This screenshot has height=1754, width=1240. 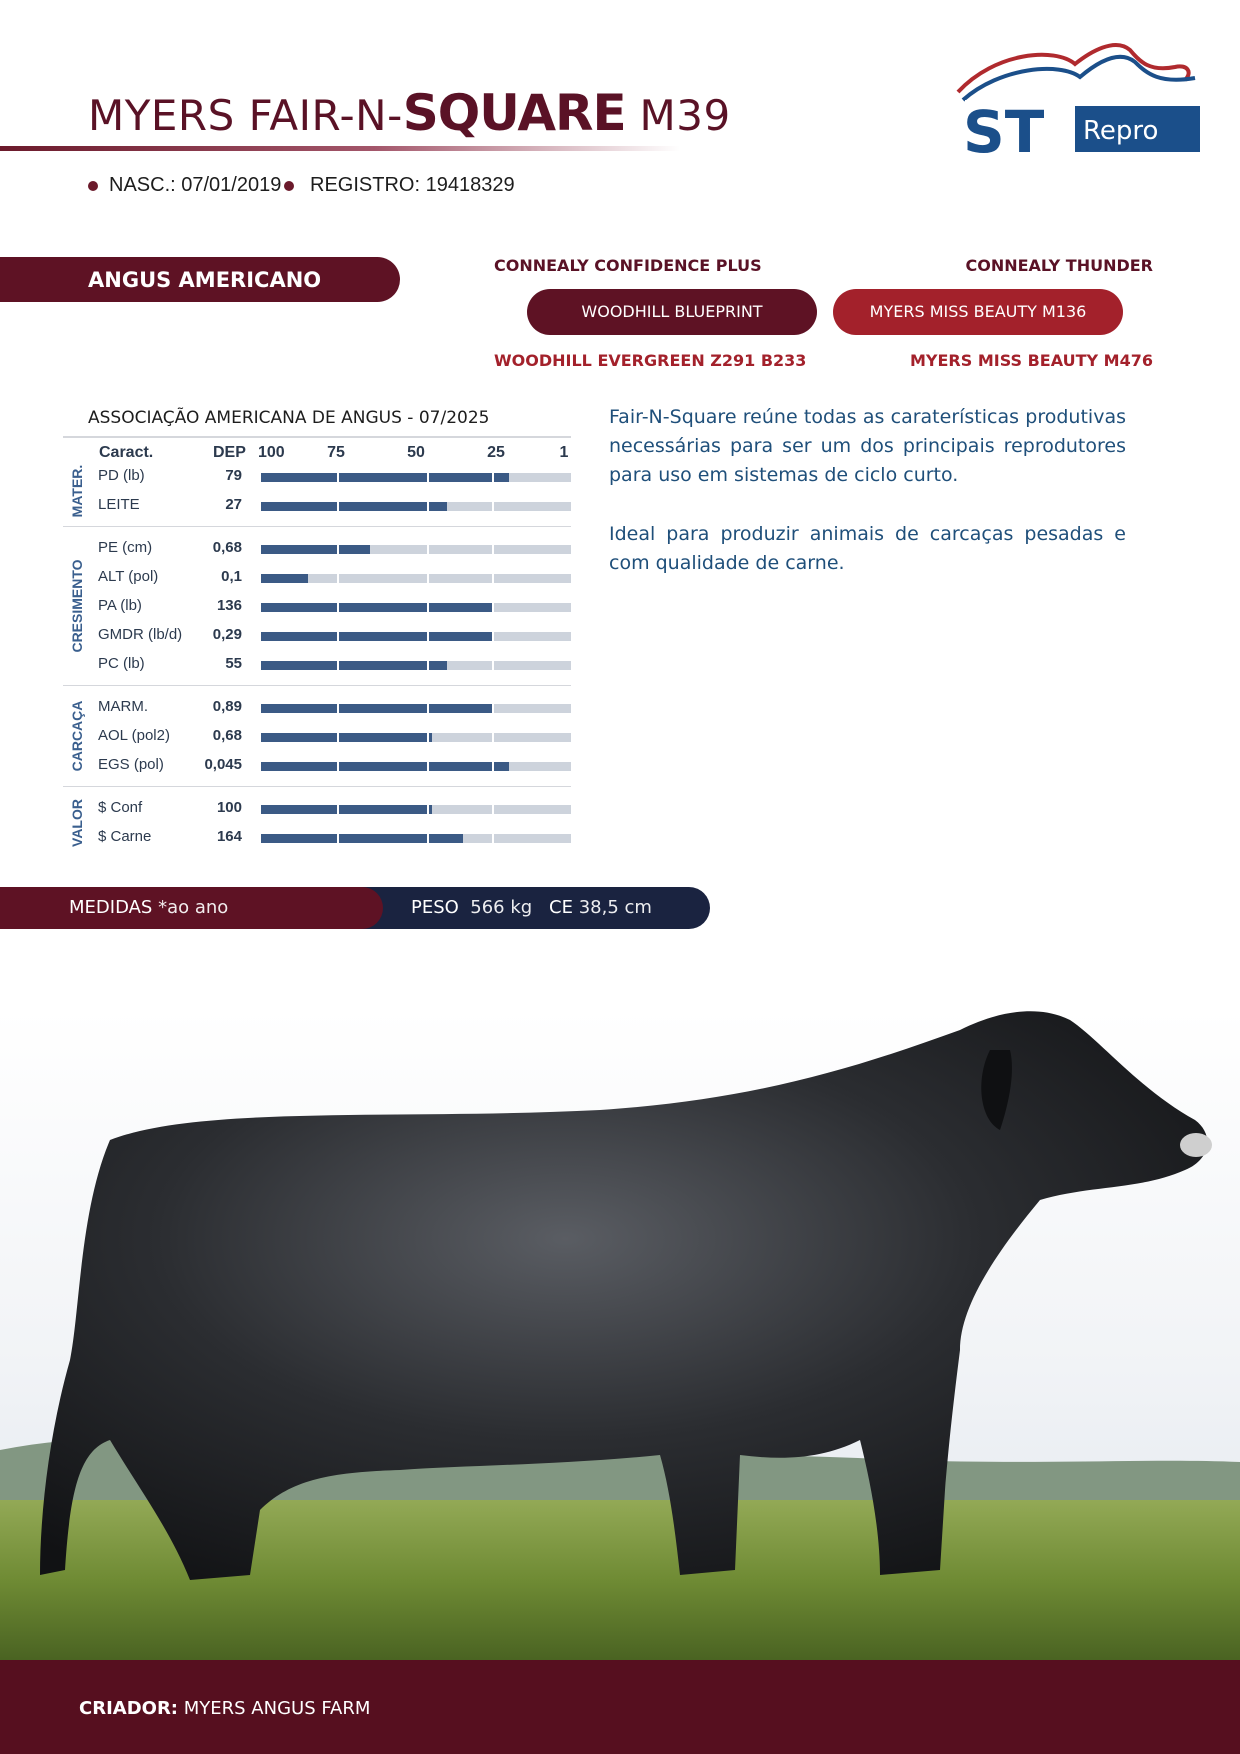 What do you see at coordinates (277, 1708) in the screenshot?
I see `breeder-value: MYERS ANGUS FARM` at bounding box center [277, 1708].